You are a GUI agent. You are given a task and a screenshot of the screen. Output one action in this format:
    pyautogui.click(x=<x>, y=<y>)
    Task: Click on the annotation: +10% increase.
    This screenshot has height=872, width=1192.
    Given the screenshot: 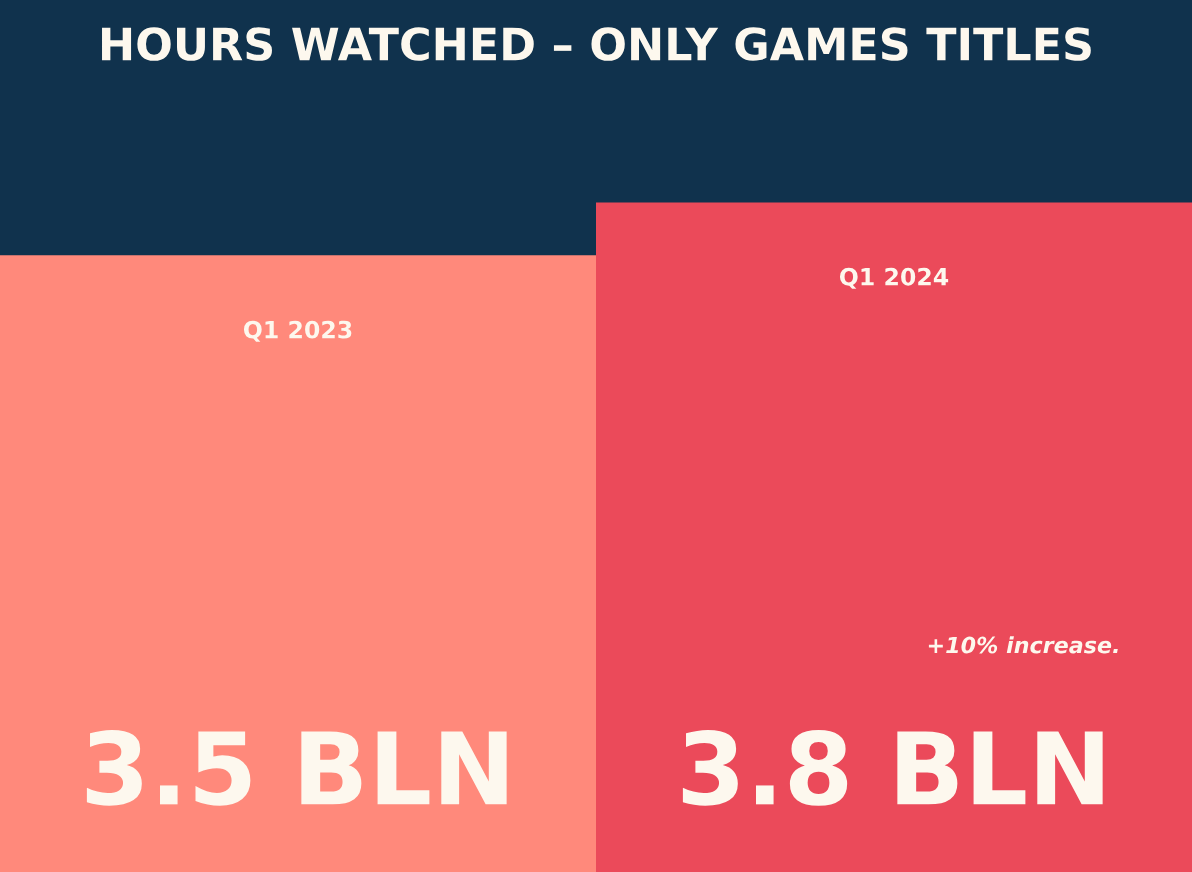 What is the action you would take?
    pyautogui.click(x=1023, y=645)
    